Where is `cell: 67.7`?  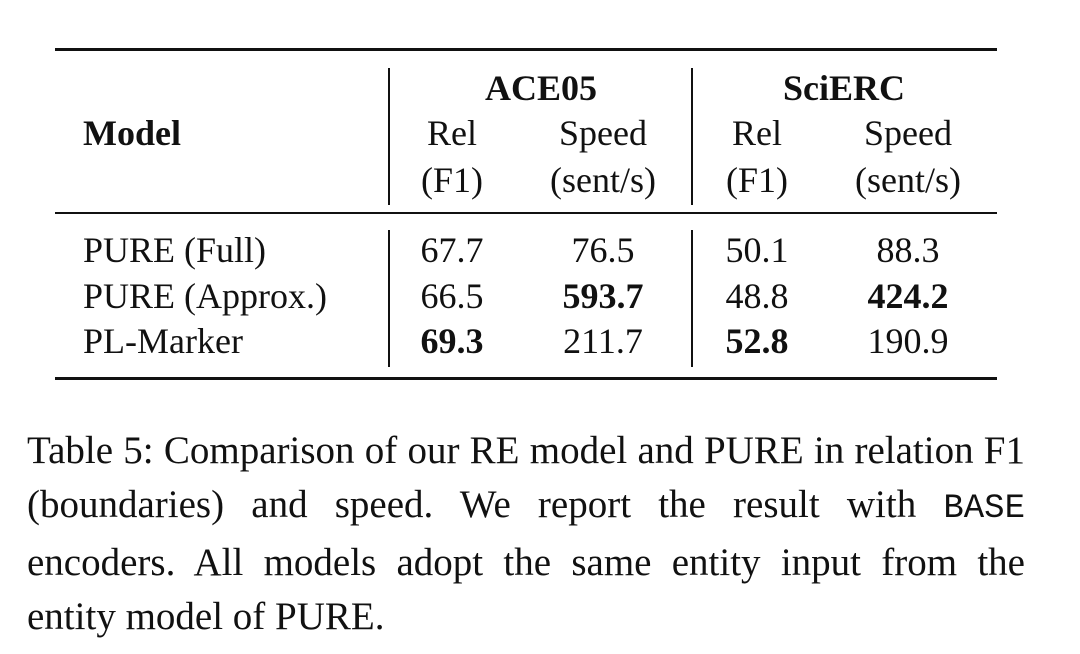
cell: 67.7 is located at coordinates (452, 250).